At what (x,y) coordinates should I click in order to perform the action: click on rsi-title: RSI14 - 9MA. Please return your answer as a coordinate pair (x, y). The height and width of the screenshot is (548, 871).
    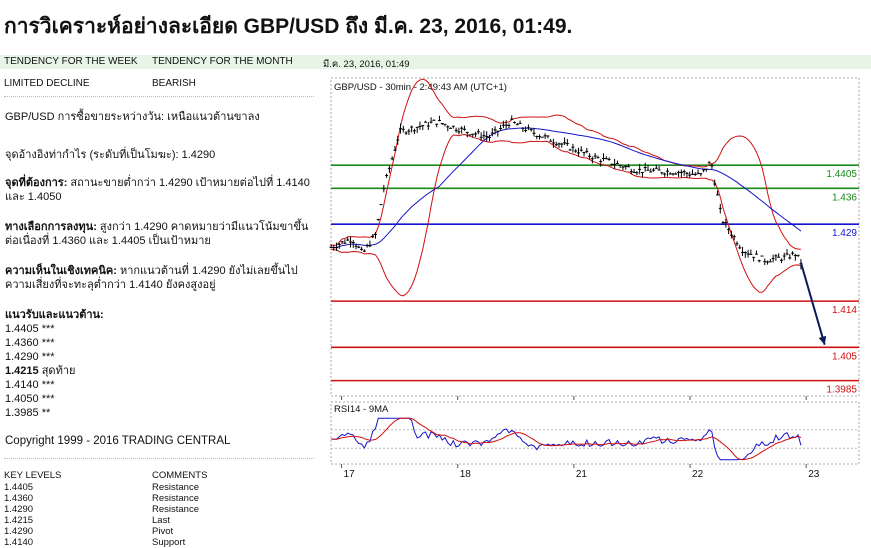
    Looking at the image, I should click on (361, 409).